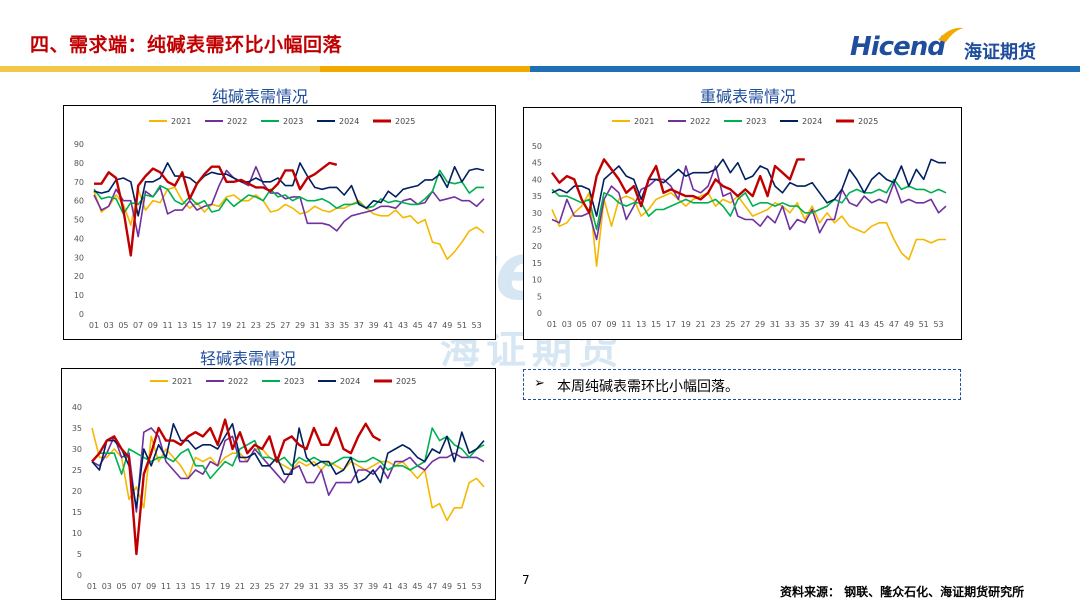 This screenshot has height=607, width=1080. Describe the element at coordinates (79, 182) in the screenshot. I see `y-tick-label: 70` at that location.